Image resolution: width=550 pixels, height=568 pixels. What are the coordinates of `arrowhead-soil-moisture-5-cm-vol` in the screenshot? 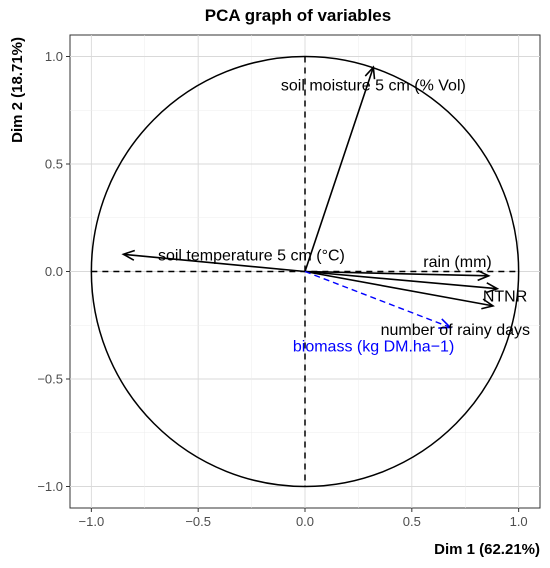 It's located at (370, 72).